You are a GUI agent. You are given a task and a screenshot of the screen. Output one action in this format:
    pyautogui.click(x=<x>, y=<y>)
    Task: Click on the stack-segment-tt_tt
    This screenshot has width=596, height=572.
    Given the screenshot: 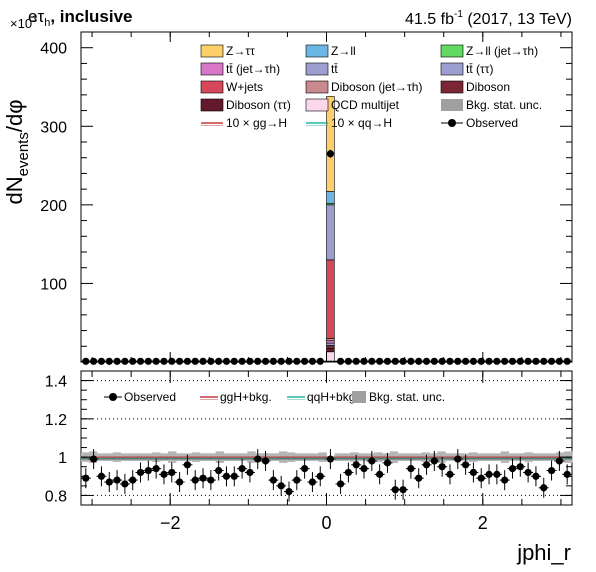 What is the action you would take?
    pyautogui.click(x=330, y=344)
    